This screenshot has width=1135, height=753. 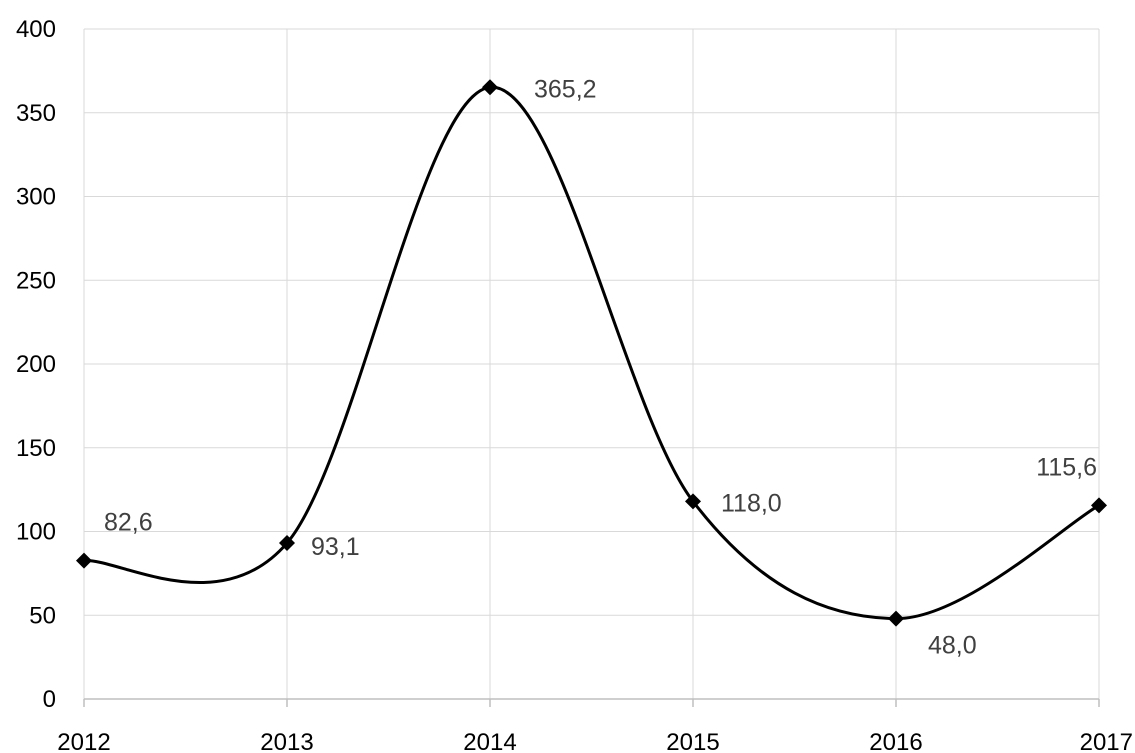 I want to click on data-label: 82,6, so click(x=128, y=523).